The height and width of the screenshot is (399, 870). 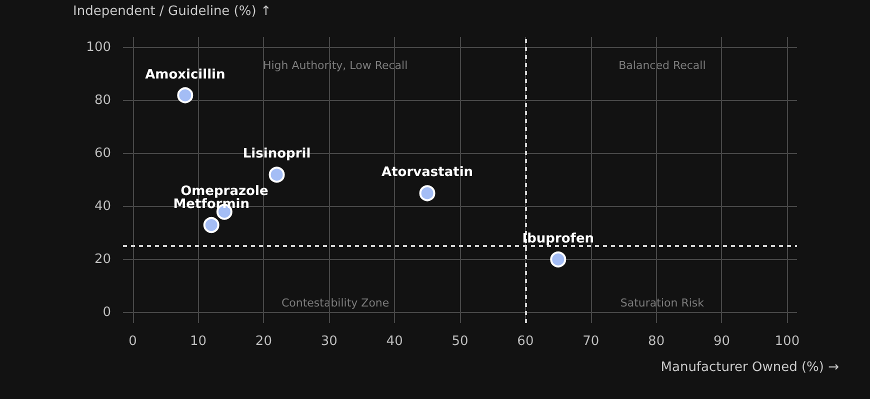 I want to click on data-label: Lisinopril, so click(x=276, y=154).